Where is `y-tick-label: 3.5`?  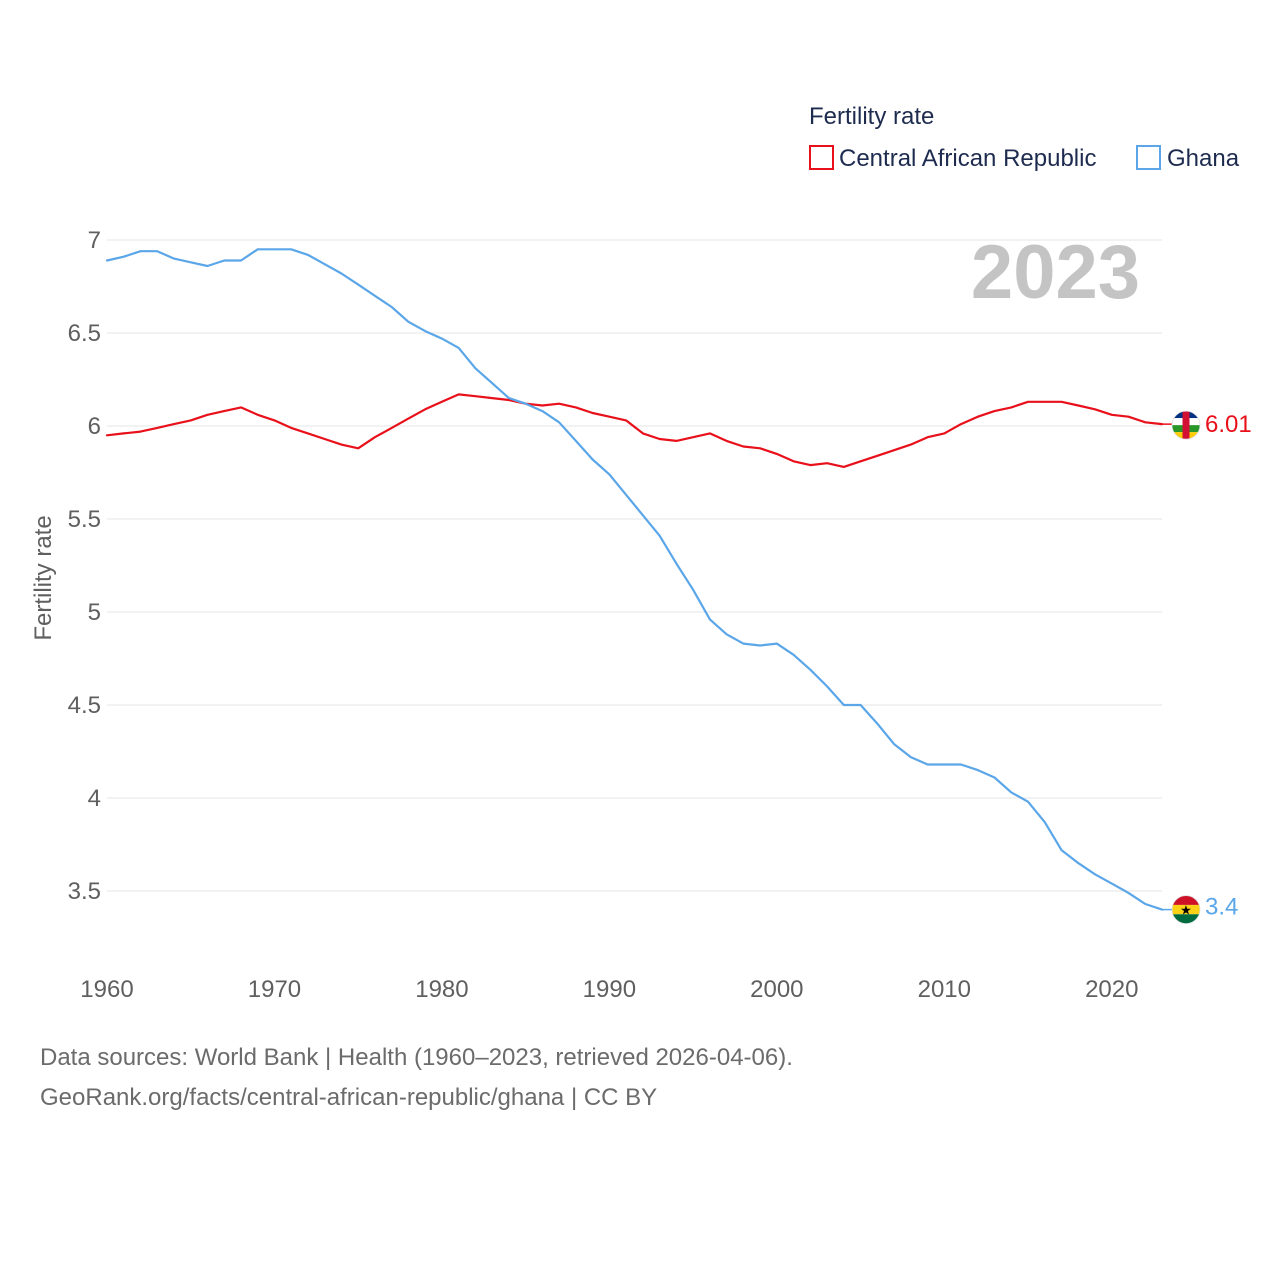 y-tick-label: 3.5 is located at coordinates (84, 891).